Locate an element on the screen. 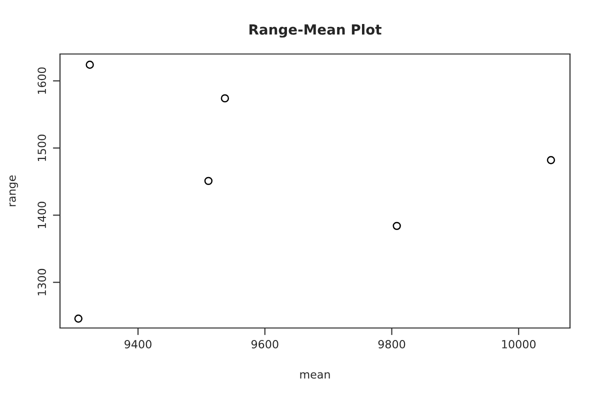 This screenshot has height=400, width=600. y-axis-title: range is located at coordinates (13, 190).